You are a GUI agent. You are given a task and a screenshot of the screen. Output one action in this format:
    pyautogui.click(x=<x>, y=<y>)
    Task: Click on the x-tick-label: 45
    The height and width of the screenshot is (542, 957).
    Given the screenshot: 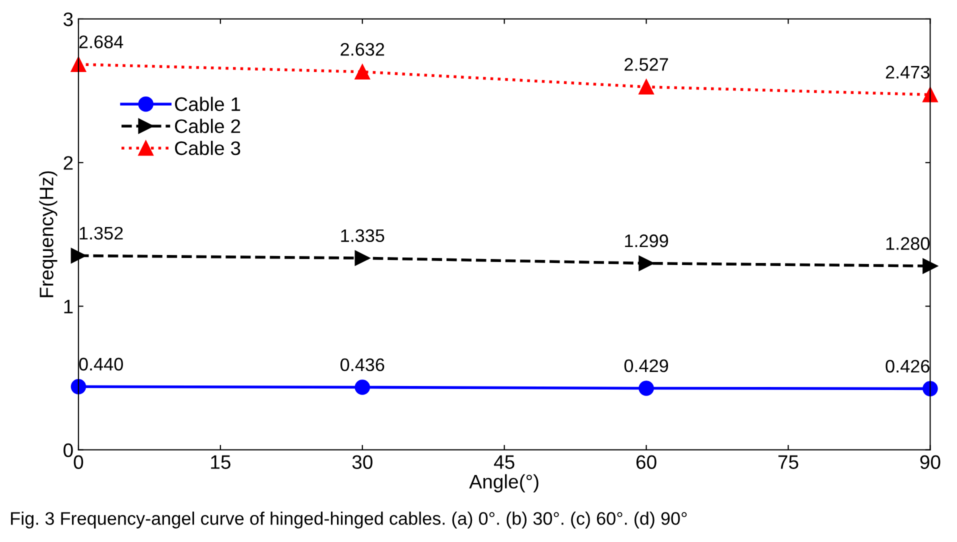 What is the action you would take?
    pyautogui.click(x=504, y=462)
    